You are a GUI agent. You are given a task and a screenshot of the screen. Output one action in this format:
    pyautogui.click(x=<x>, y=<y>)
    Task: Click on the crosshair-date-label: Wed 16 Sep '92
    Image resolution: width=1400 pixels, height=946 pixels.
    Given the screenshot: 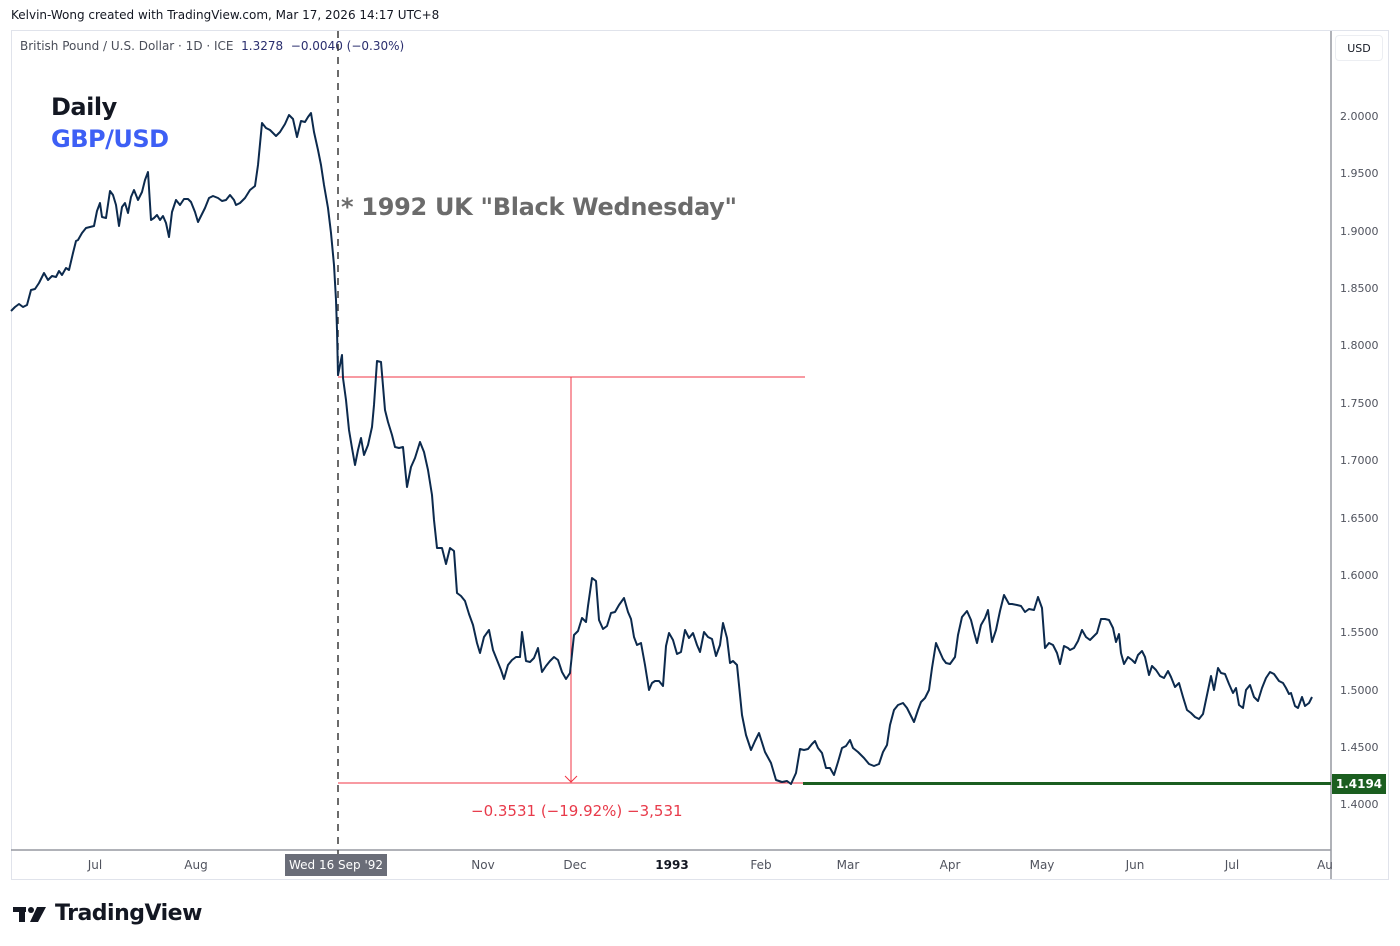 What is the action you would take?
    pyautogui.click(x=336, y=865)
    